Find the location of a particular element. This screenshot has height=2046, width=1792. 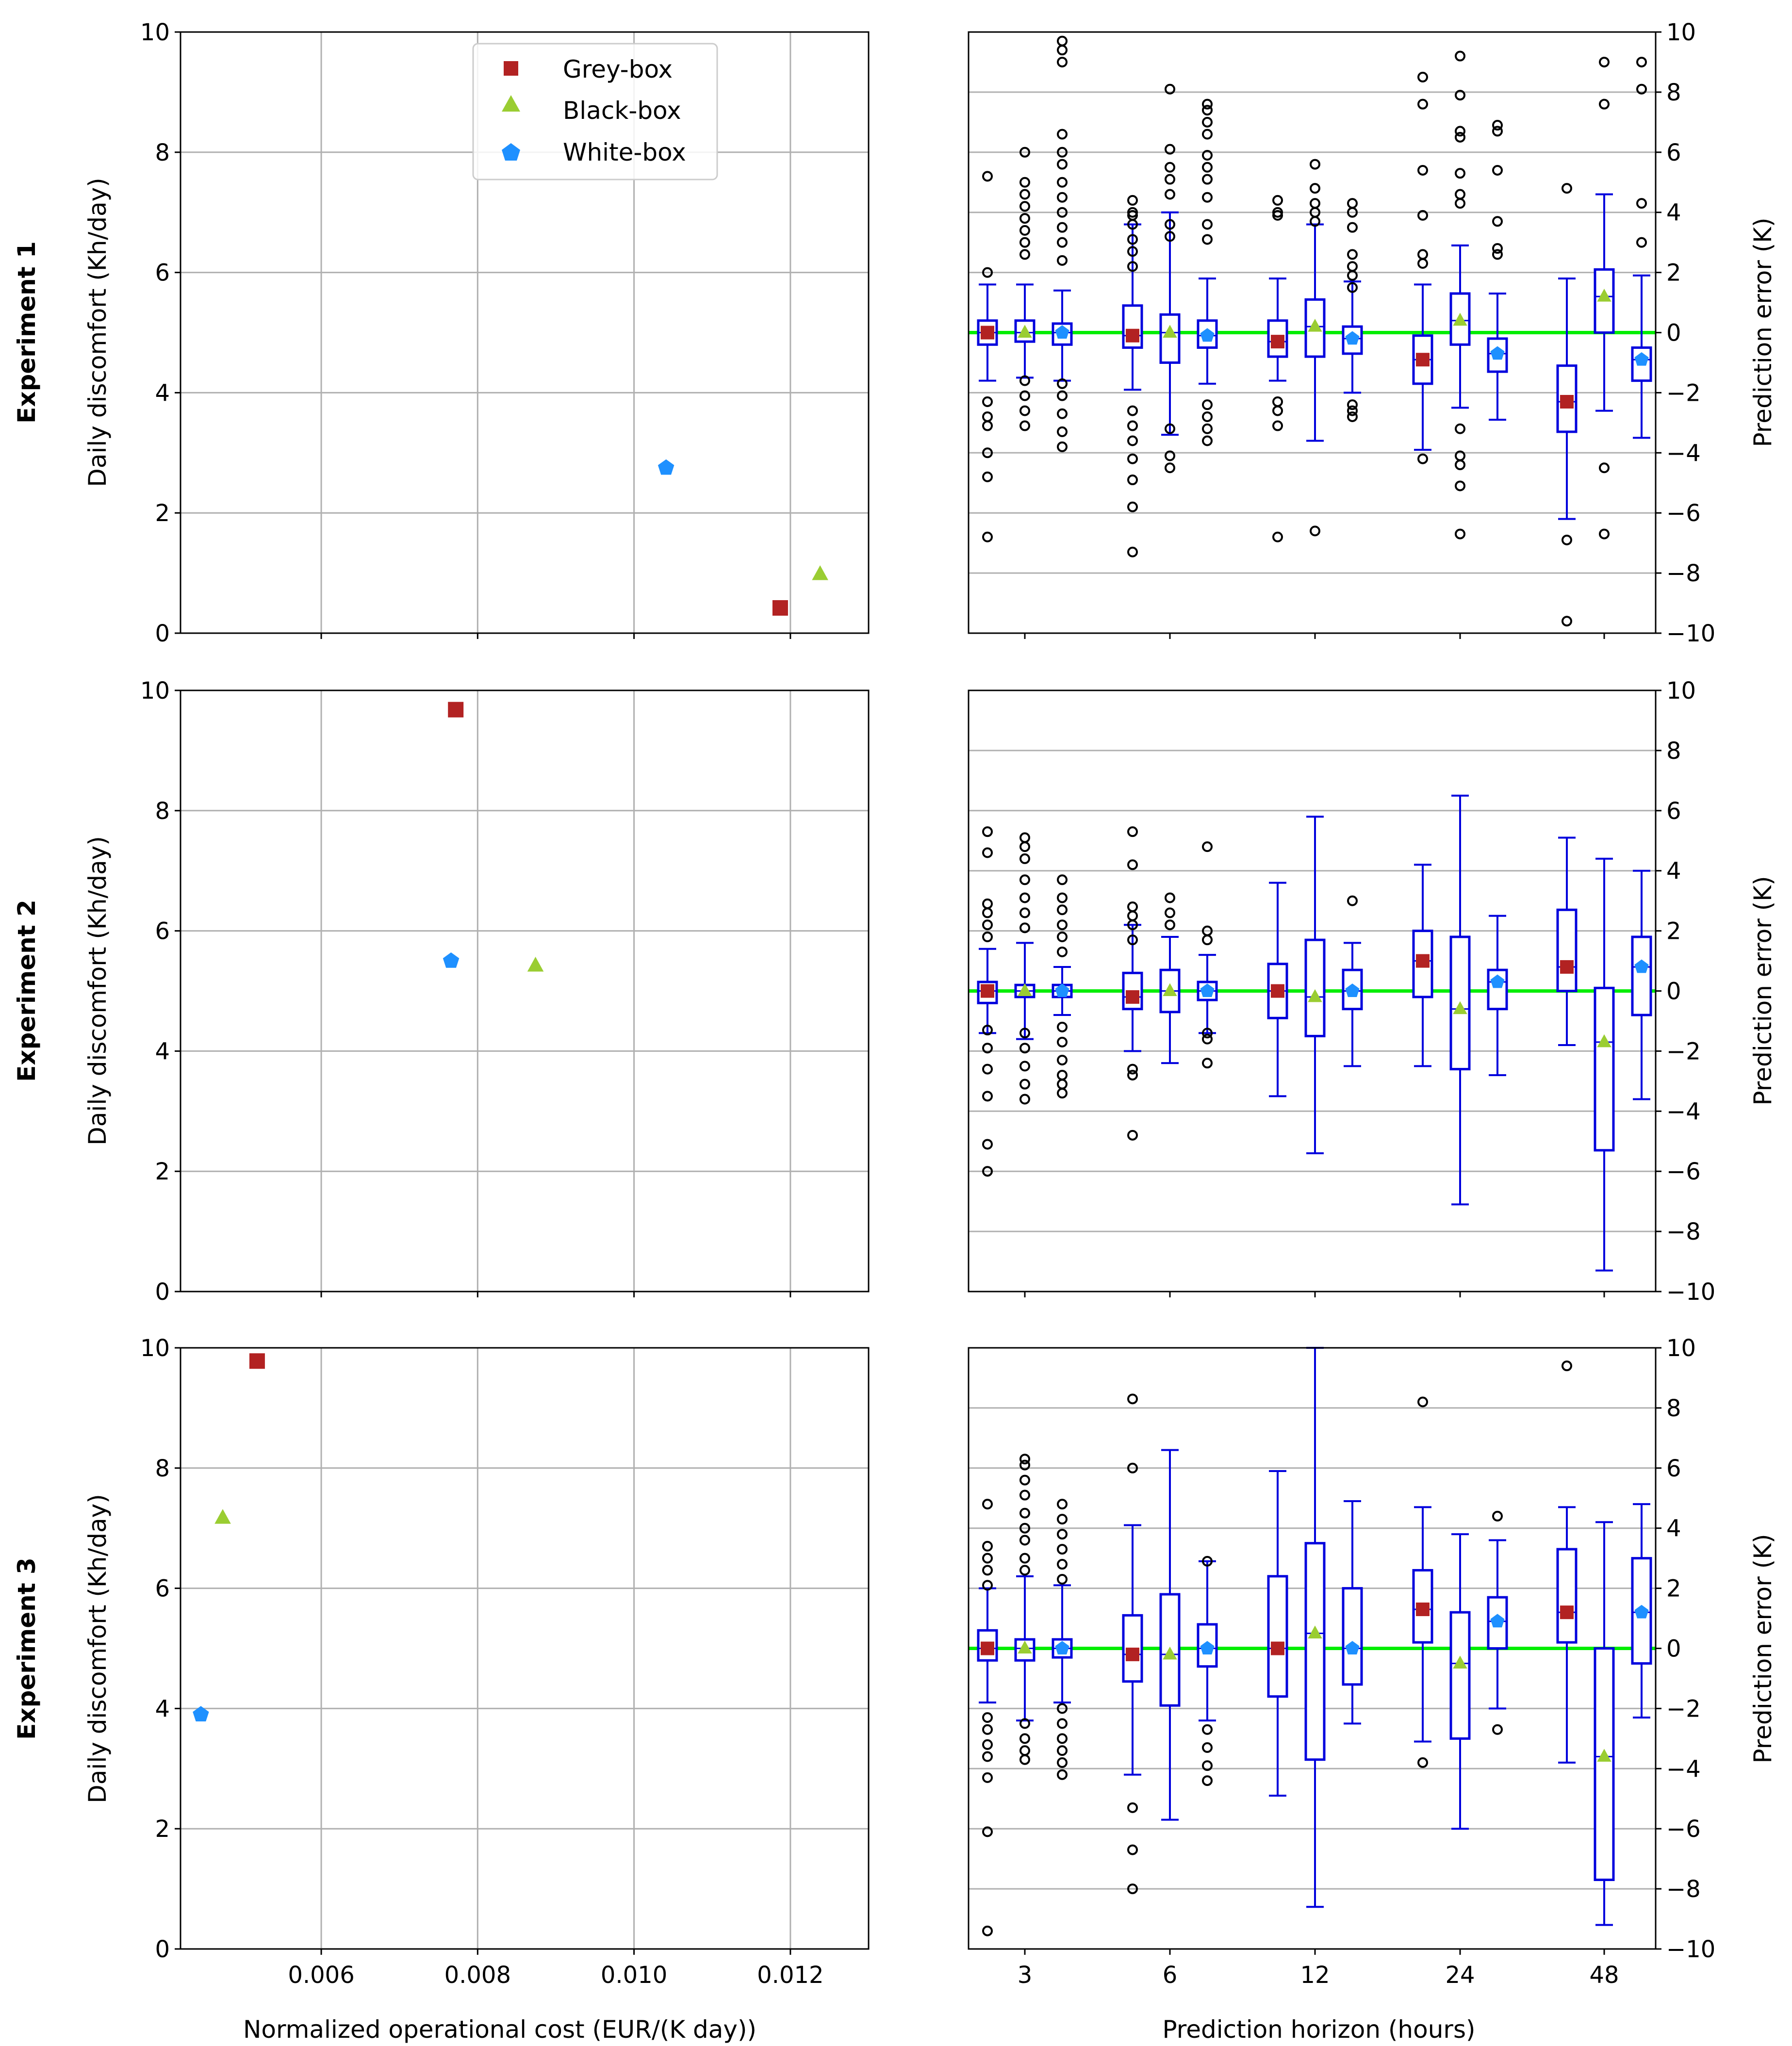

box-white-box is located at coordinates (1352, 1636).